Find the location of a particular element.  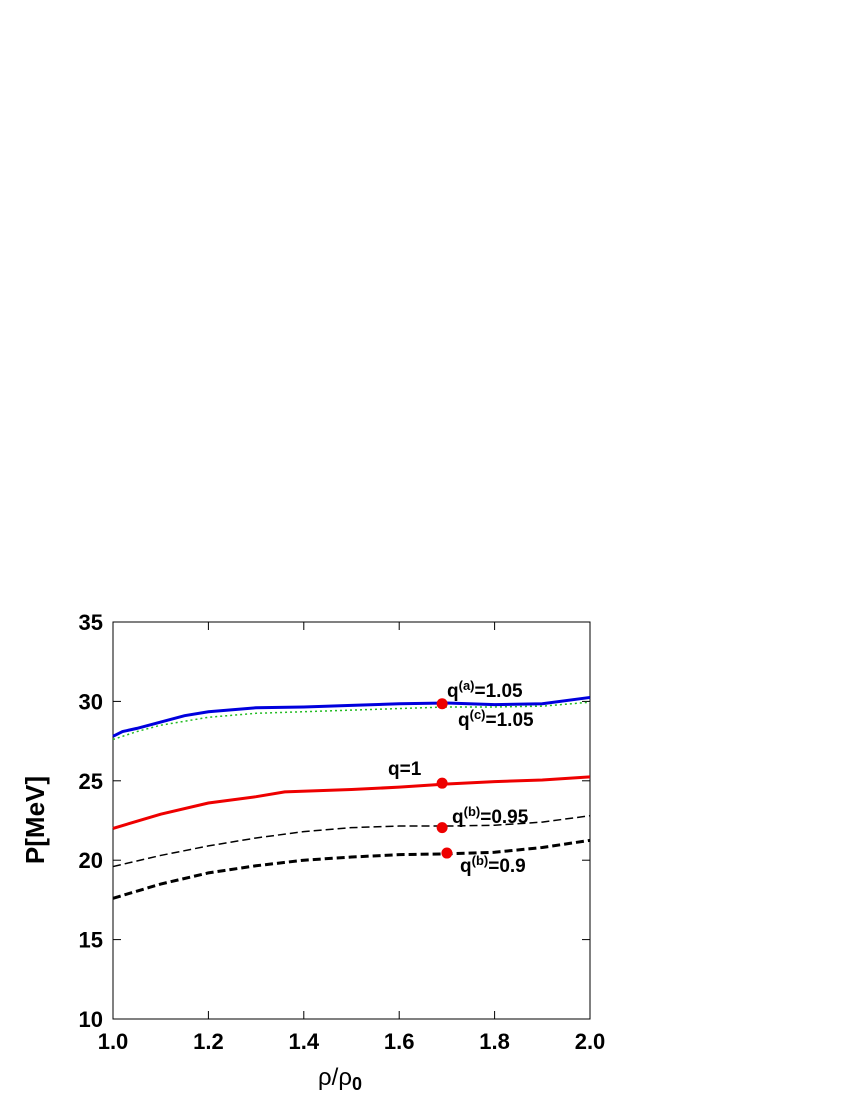

y-tick-label: 30 is located at coordinates (91, 701).